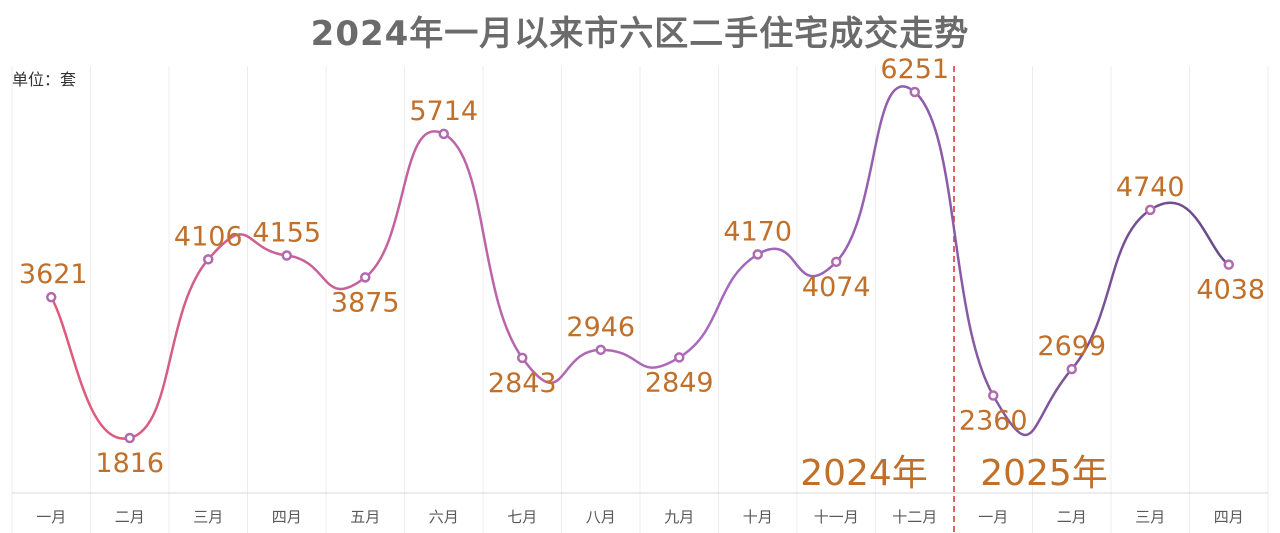 This screenshot has height=533, width=1280. What do you see at coordinates (522, 383) in the screenshot?
I see `data-label: 2843` at bounding box center [522, 383].